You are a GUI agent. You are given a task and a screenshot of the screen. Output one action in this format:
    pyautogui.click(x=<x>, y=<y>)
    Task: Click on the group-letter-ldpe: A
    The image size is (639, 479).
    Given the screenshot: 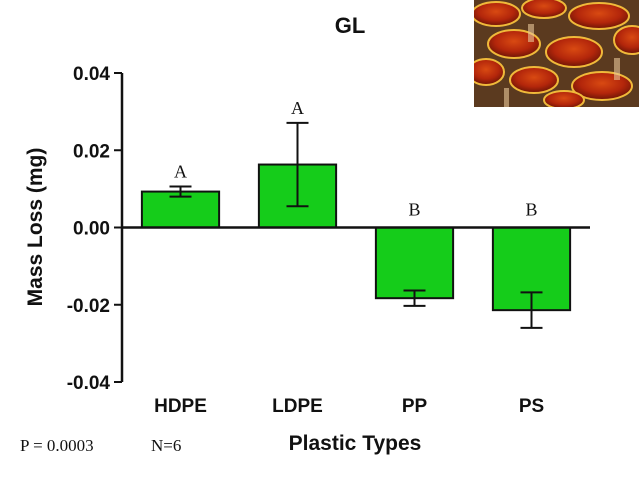 What is the action you would take?
    pyautogui.click(x=297, y=108)
    